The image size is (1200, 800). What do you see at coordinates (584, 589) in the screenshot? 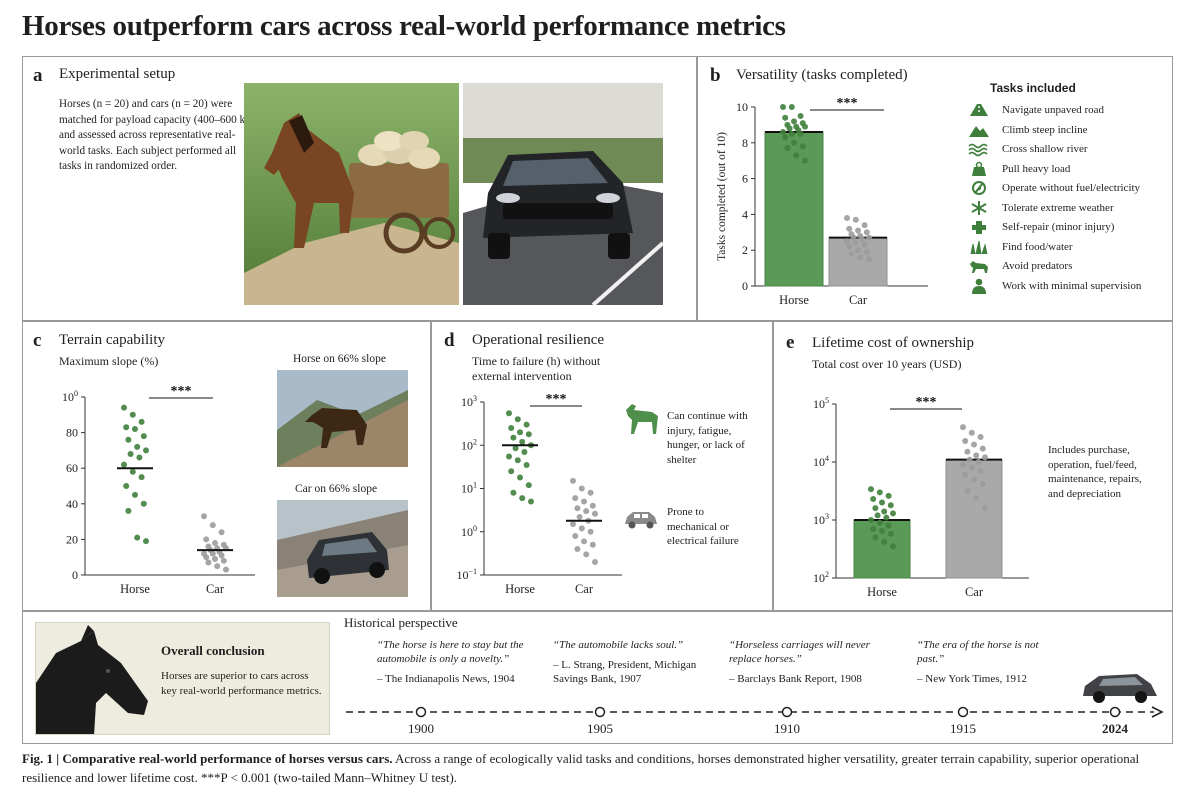
I see `x-label-car: Car` at bounding box center [584, 589].